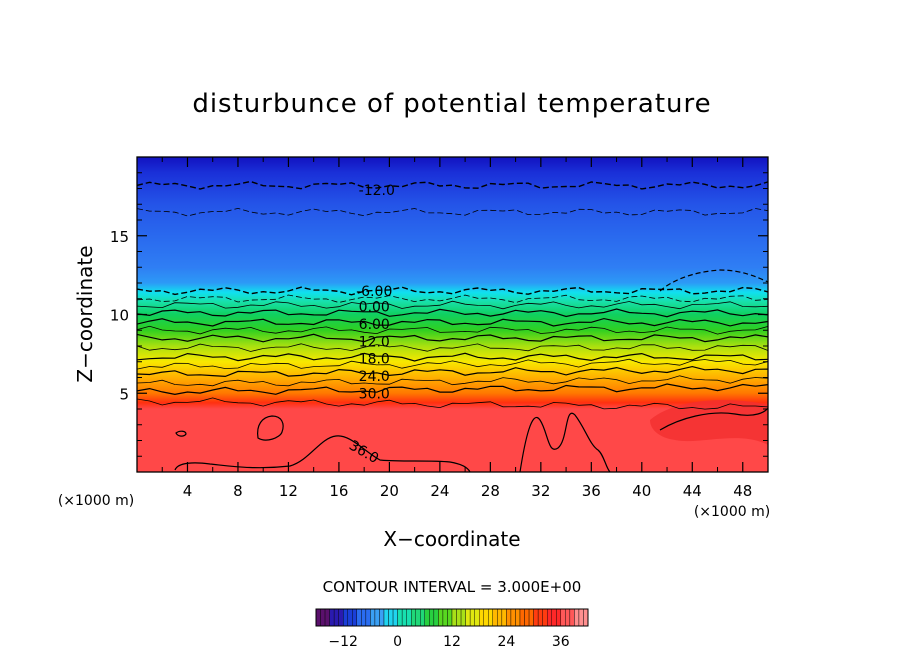 The image size is (904, 654). I want to click on x-axis-label: X−coordinate, so click(451, 539).